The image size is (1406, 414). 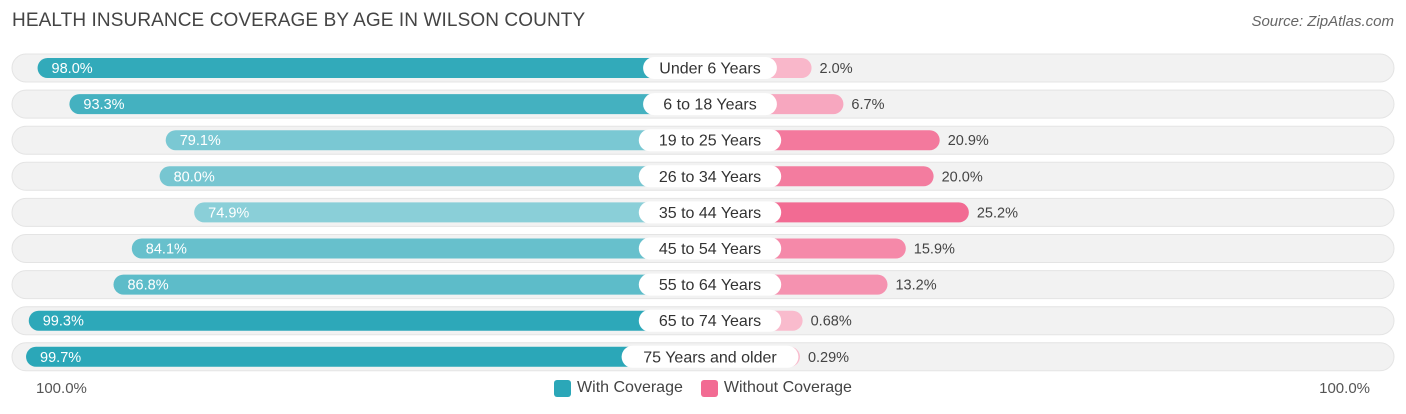 I want to click on value-label-with-coverage: 86.8%, so click(x=147, y=286).